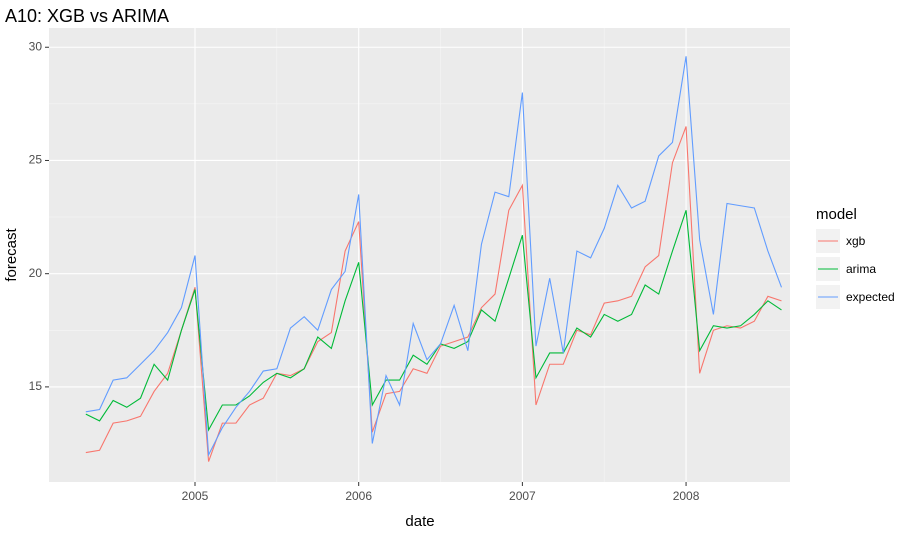  I want to click on legend-label: arima, so click(861, 269).